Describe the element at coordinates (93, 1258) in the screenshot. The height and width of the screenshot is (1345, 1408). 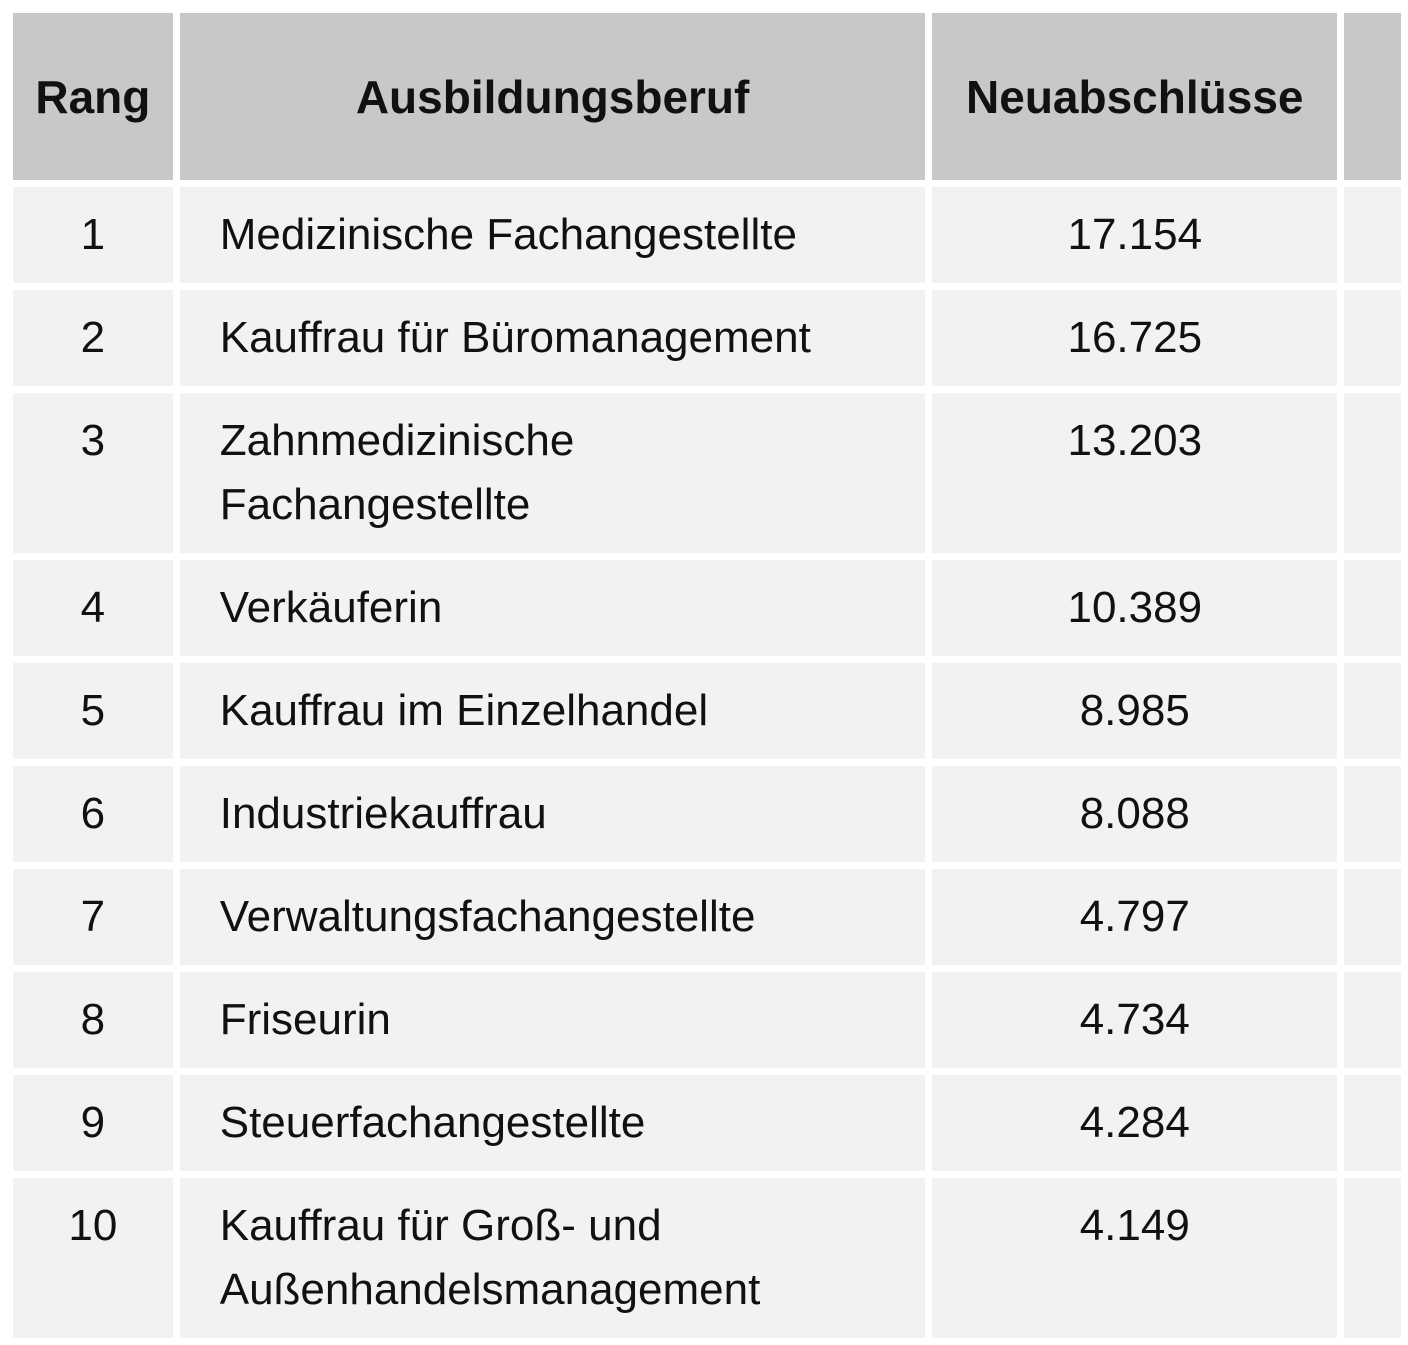
I see `cell-rang: 10` at that location.